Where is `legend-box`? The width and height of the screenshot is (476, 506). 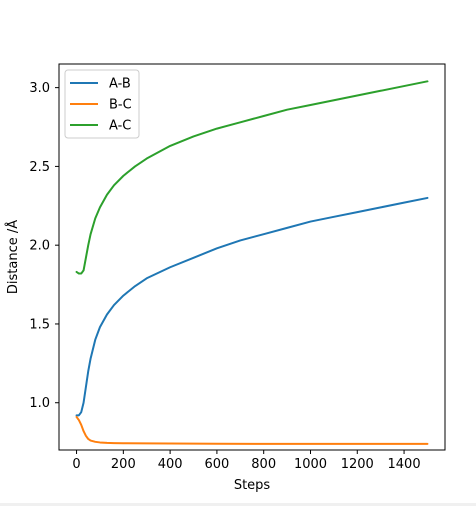 legend-box is located at coordinates (102, 104).